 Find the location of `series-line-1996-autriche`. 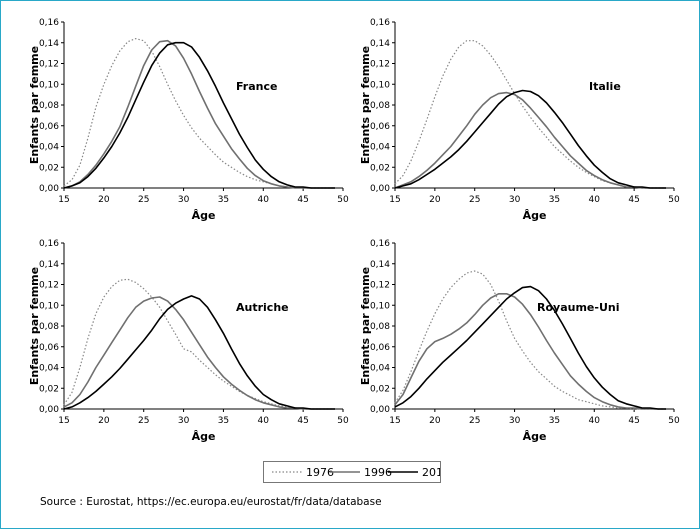

series-line-1996-autriche is located at coordinates (199, 353).